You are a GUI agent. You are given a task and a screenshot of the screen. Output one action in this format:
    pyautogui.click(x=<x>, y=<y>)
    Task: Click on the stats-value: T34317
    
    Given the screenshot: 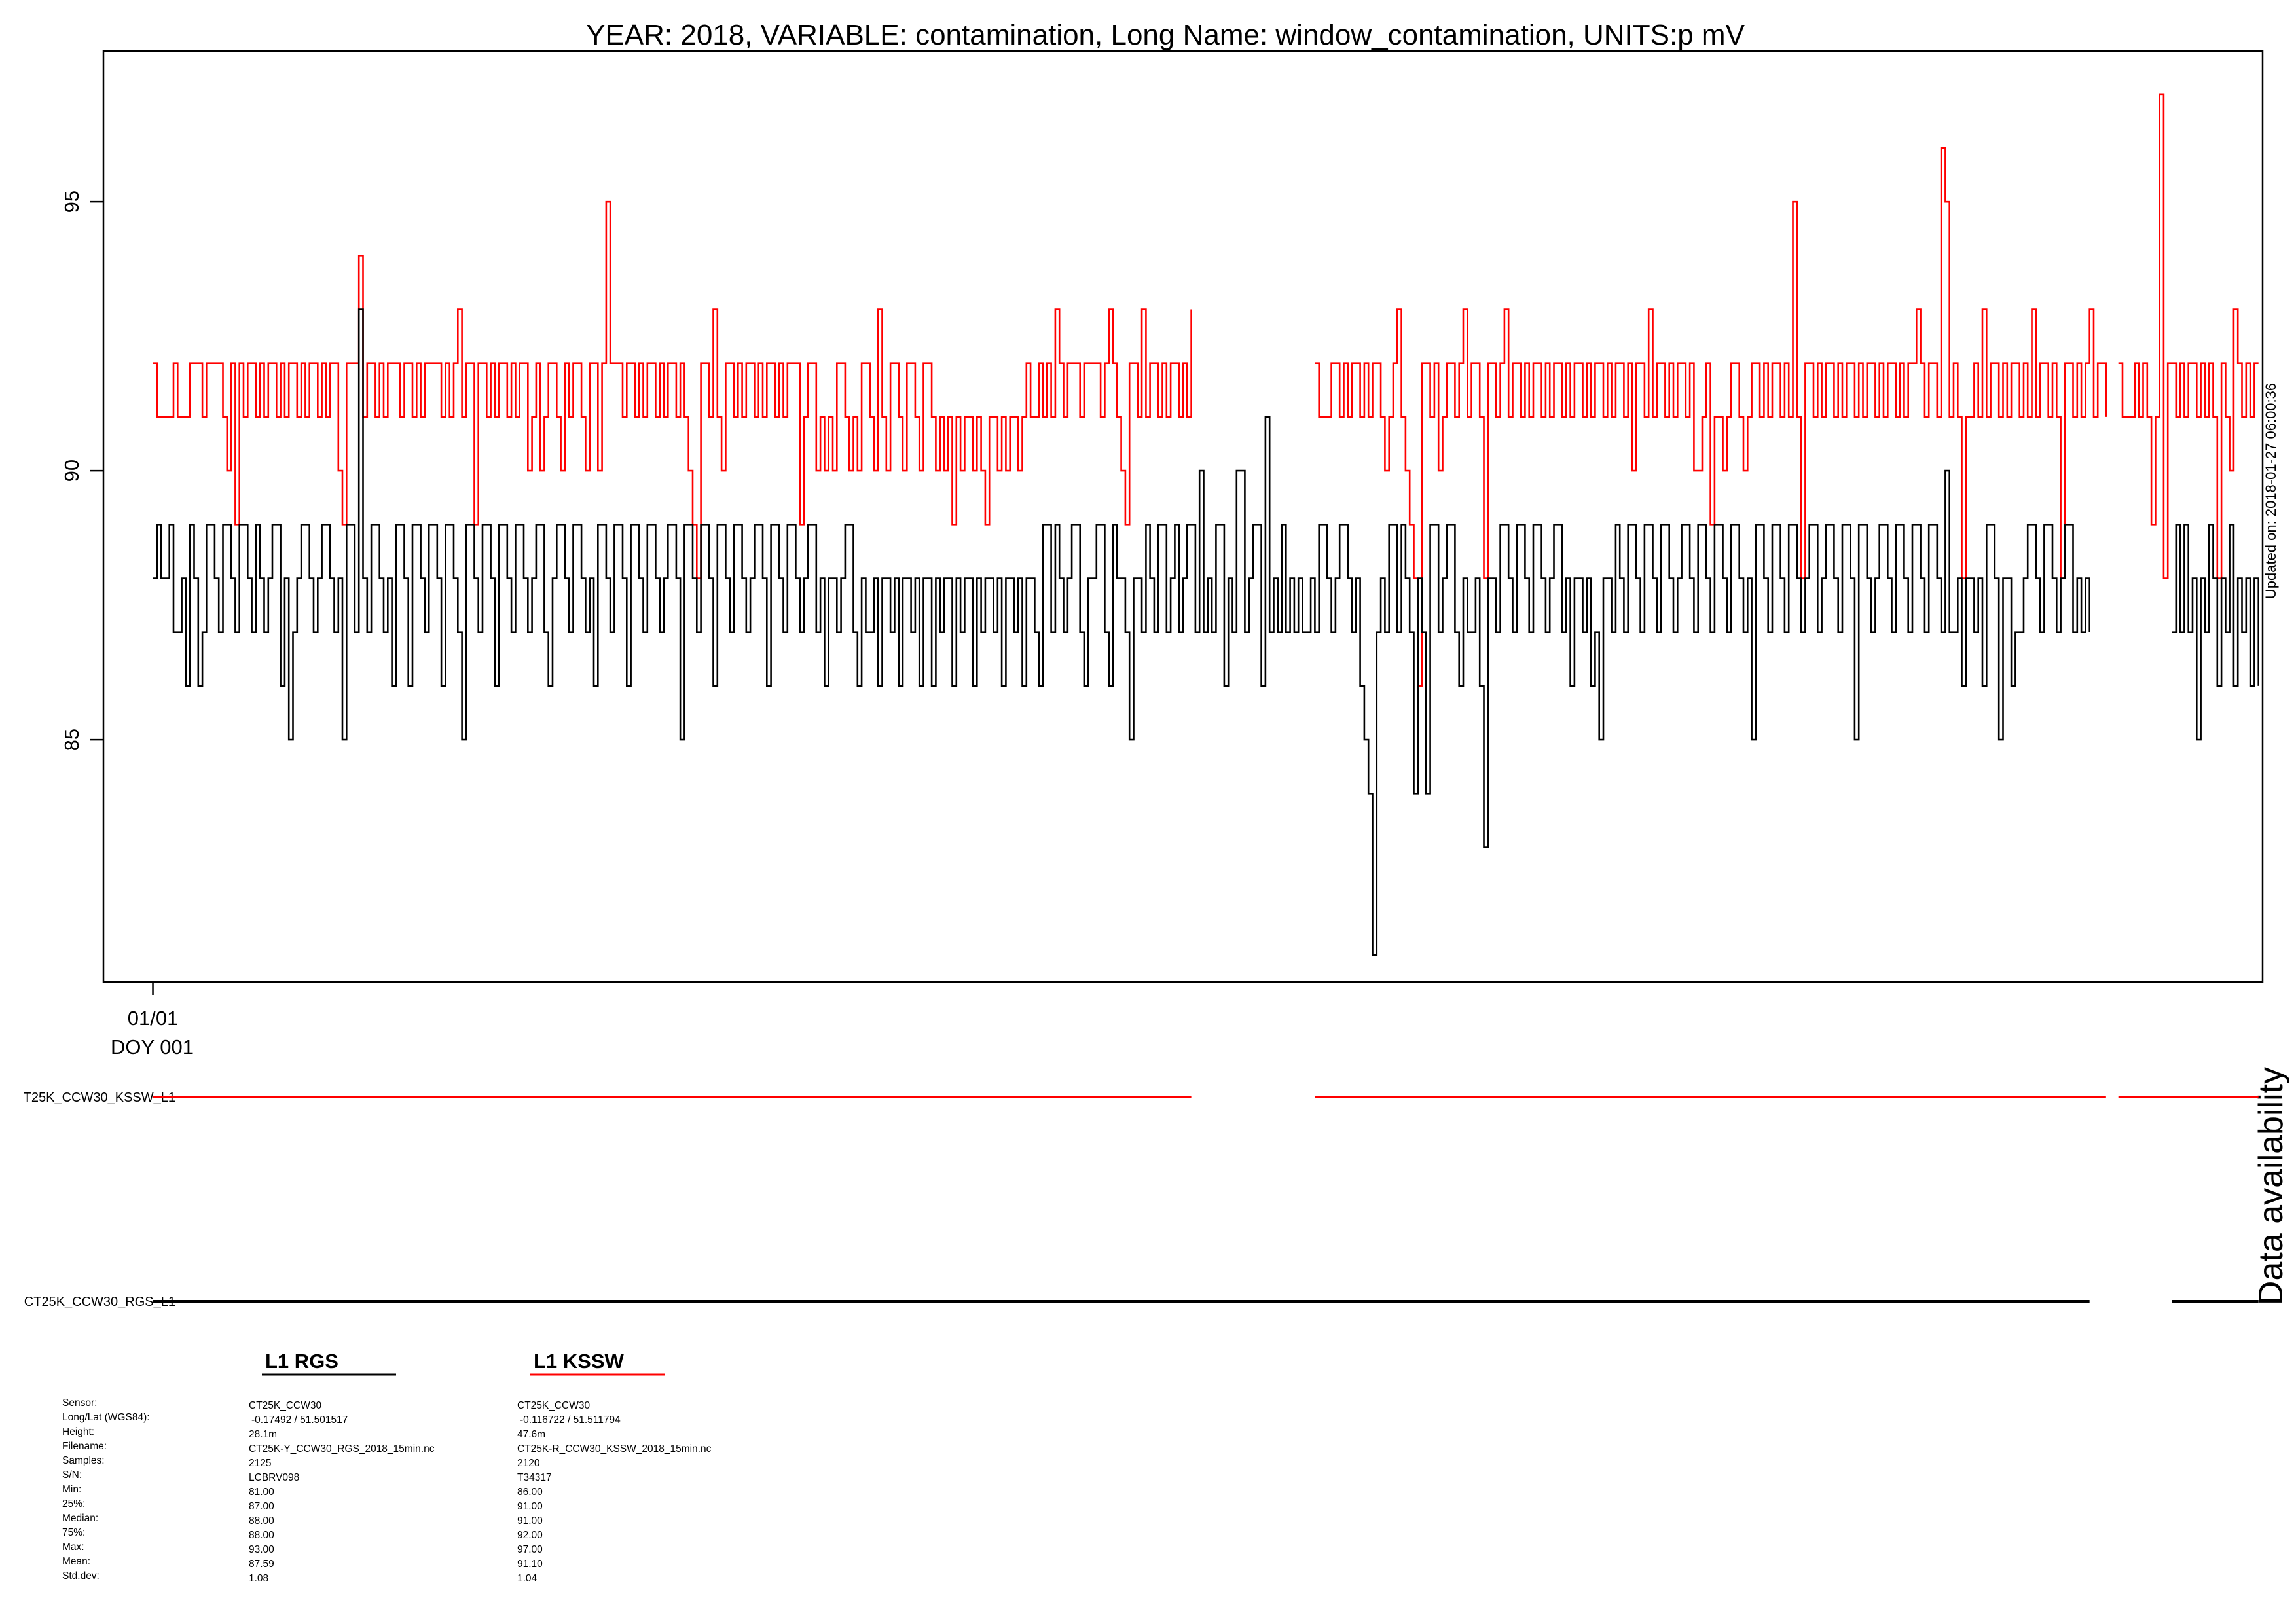 What is the action you would take?
    pyautogui.click(x=534, y=1477)
    